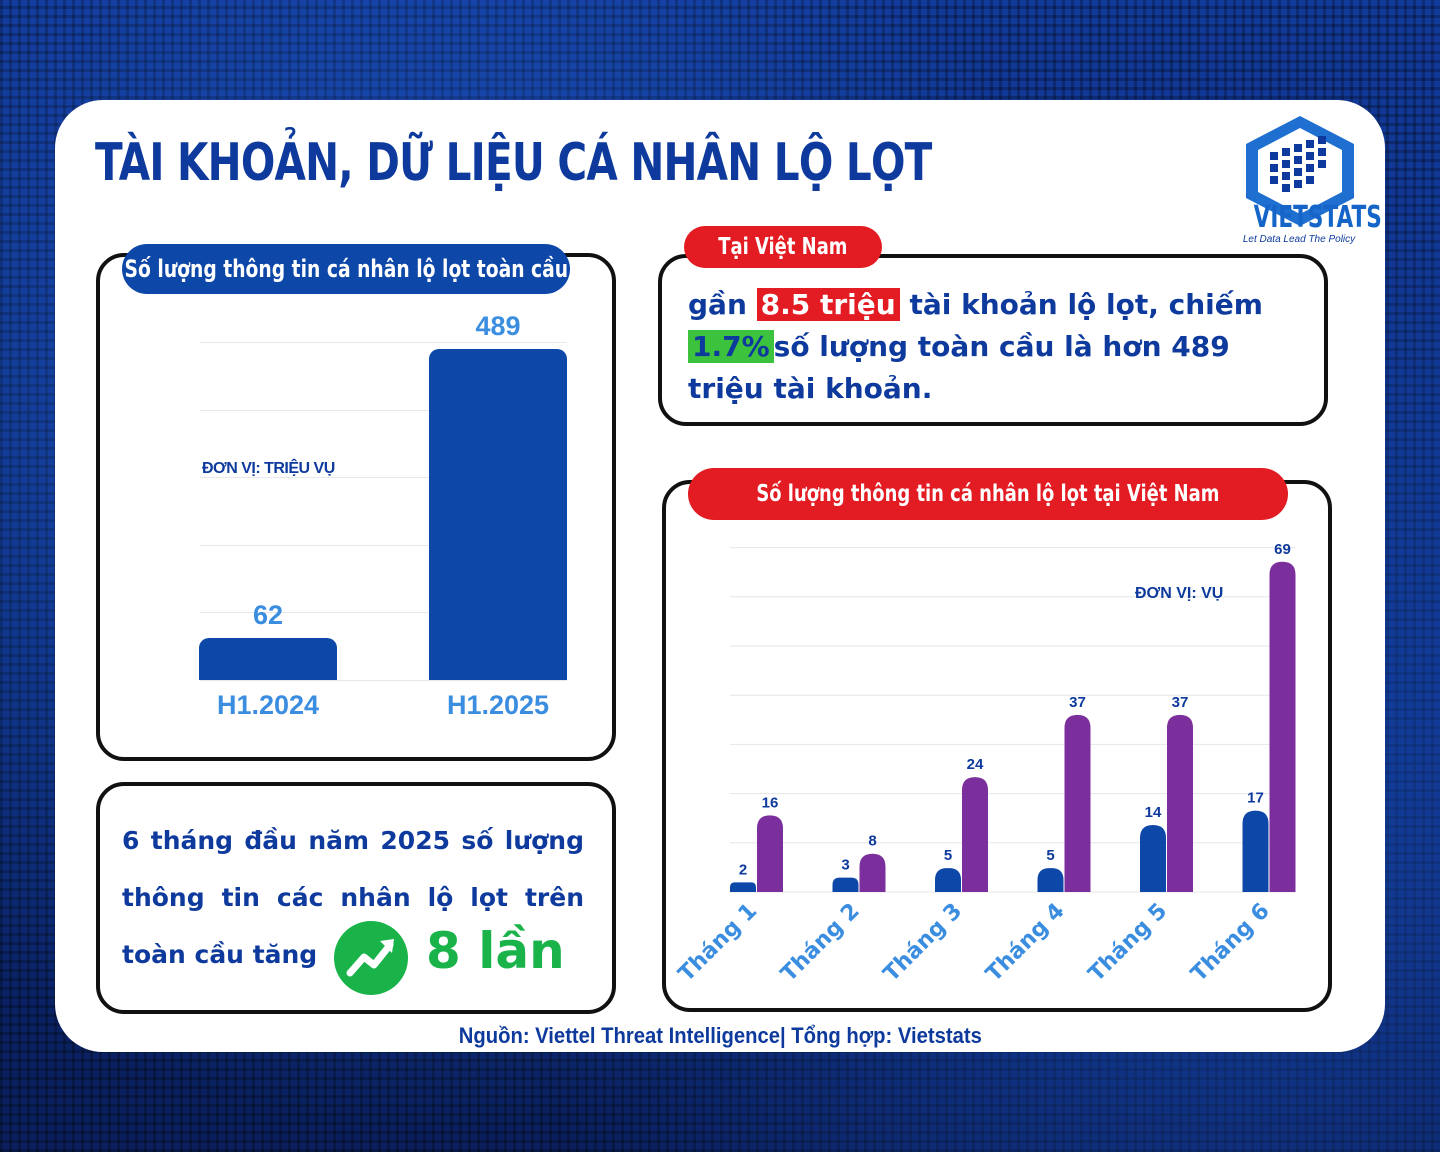  What do you see at coordinates (718, 943) in the screenshot?
I see `month-label: Tháng 1` at bounding box center [718, 943].